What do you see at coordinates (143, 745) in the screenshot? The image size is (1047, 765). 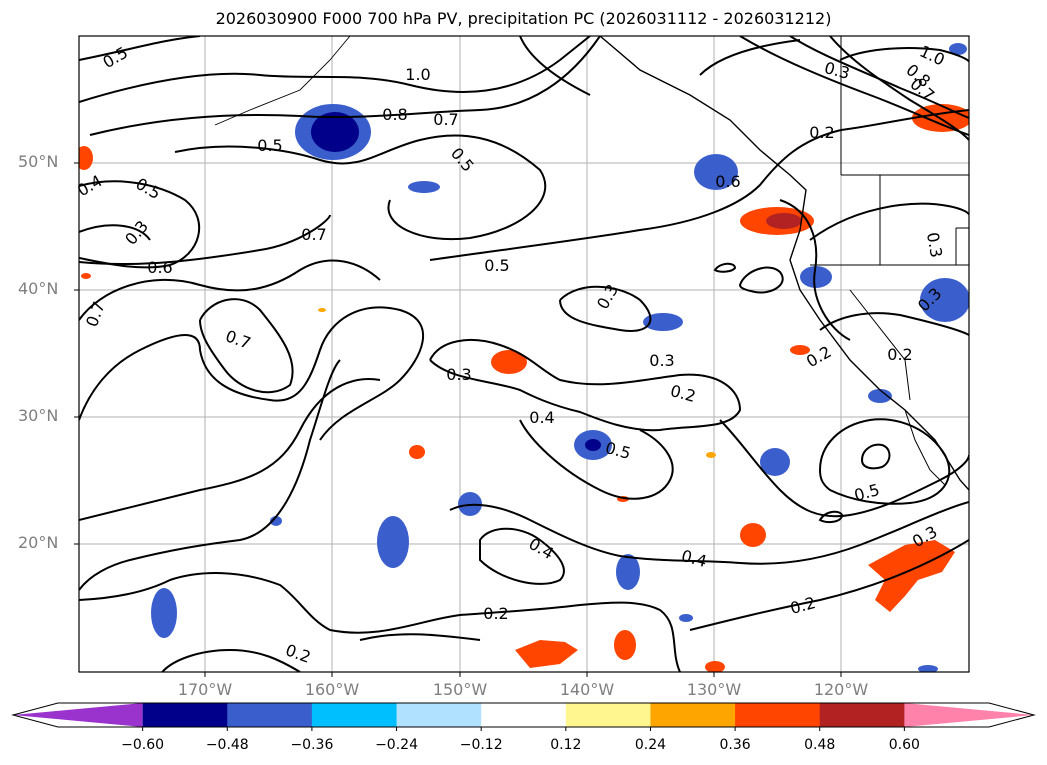 I see `colorbar-label: −0.60` at bounding box center [143, 745].